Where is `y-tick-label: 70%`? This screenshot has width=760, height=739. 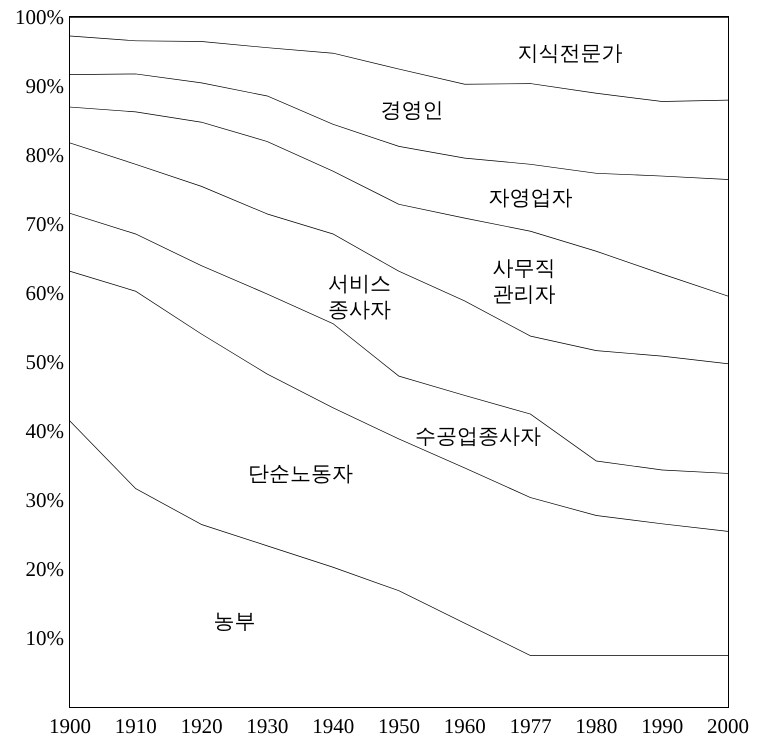
y-tick-label: 70% is located at coordinates (45, 224).